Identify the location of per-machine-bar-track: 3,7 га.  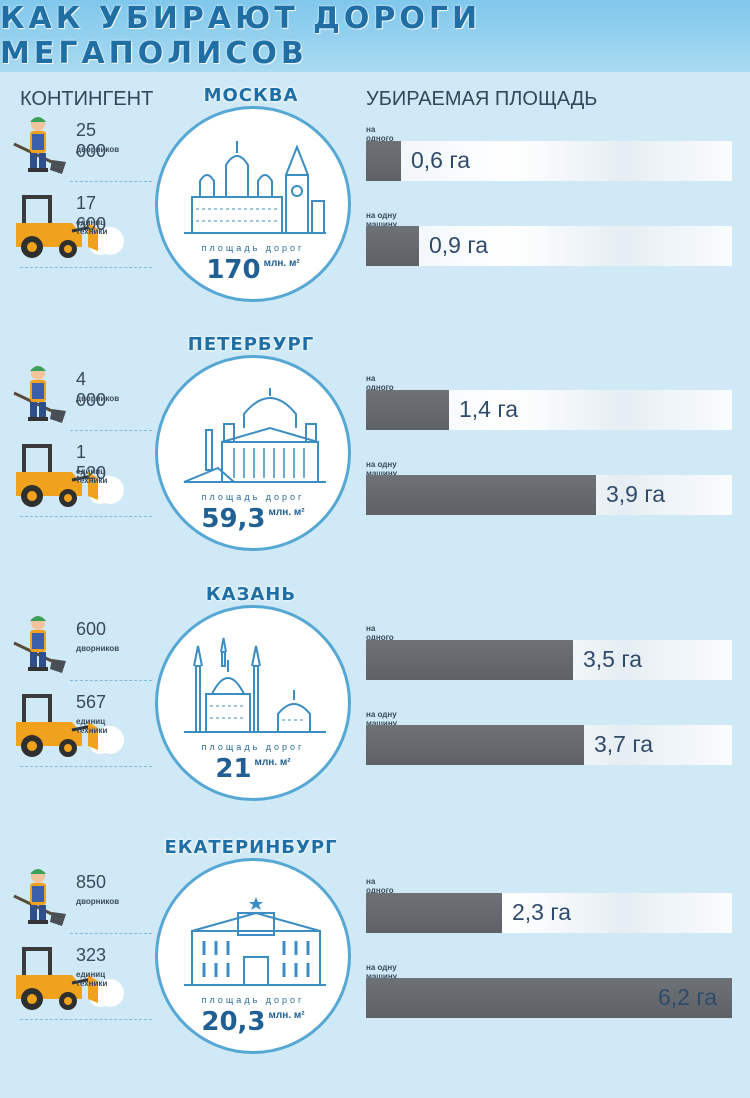
(549, 745).